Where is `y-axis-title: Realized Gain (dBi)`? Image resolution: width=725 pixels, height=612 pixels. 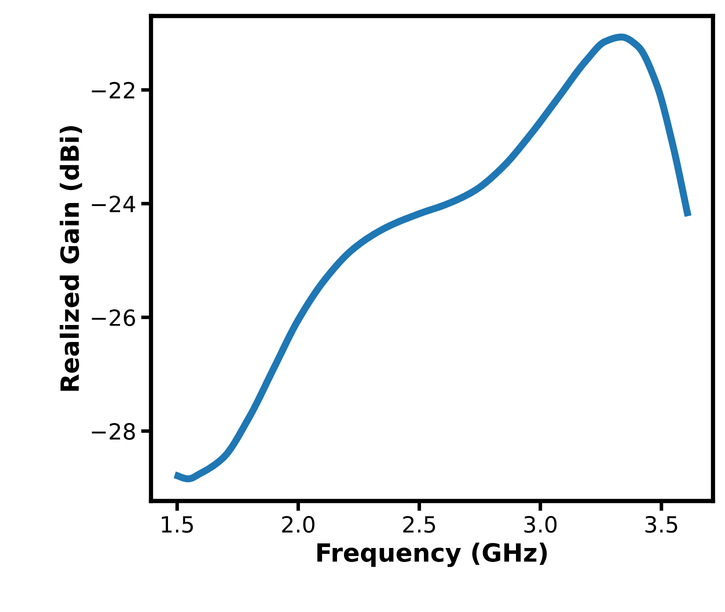 y-axis-title: Realized Gain (dBi) is located at coordinates (71, 258).